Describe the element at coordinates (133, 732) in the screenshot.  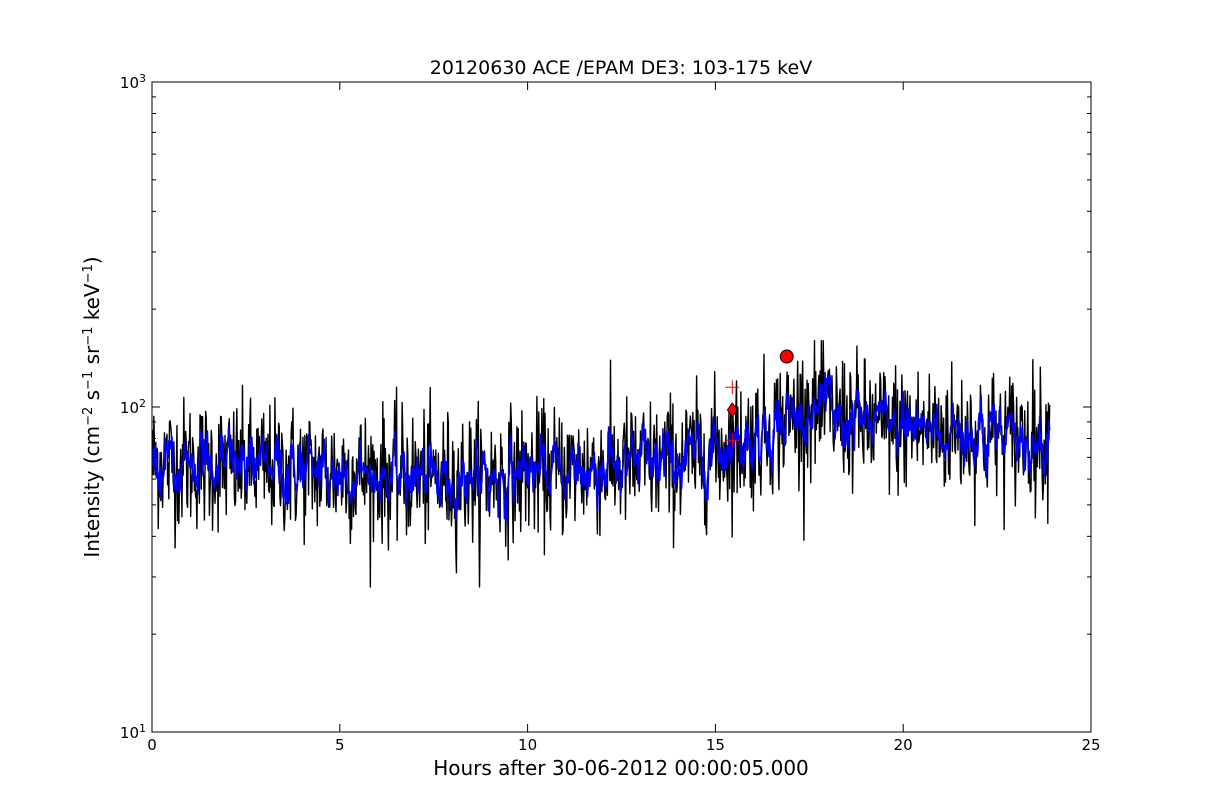
I see `y-tick-label: 10¹` at that location.